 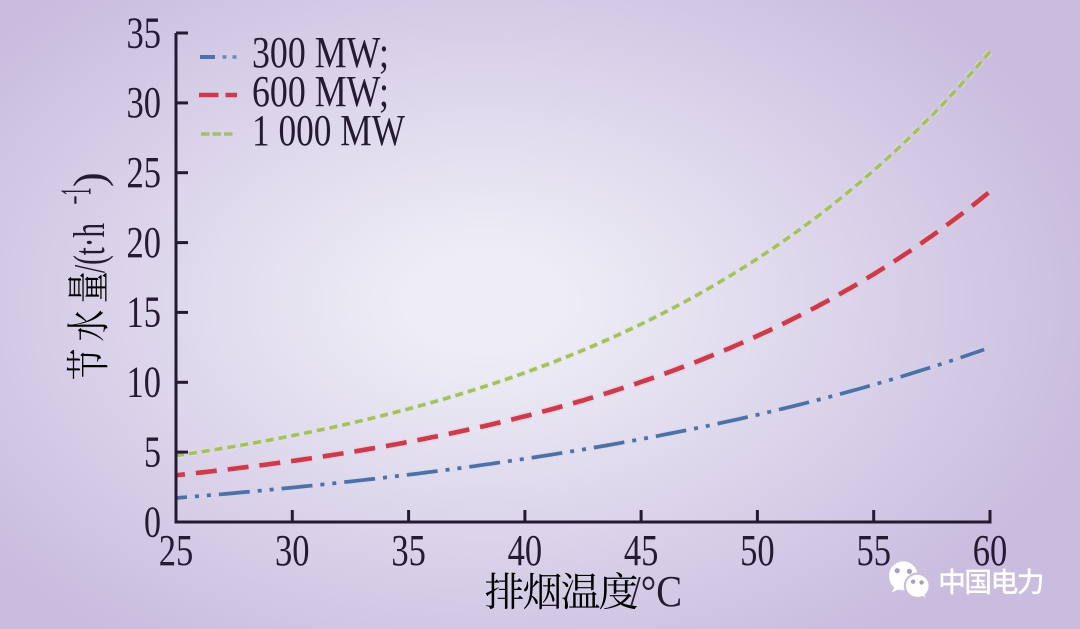 What do you see at coordinates (320, 91) in the screenshot?
I see `svg-text: 600 MW;` at bounding box center [320, 91].